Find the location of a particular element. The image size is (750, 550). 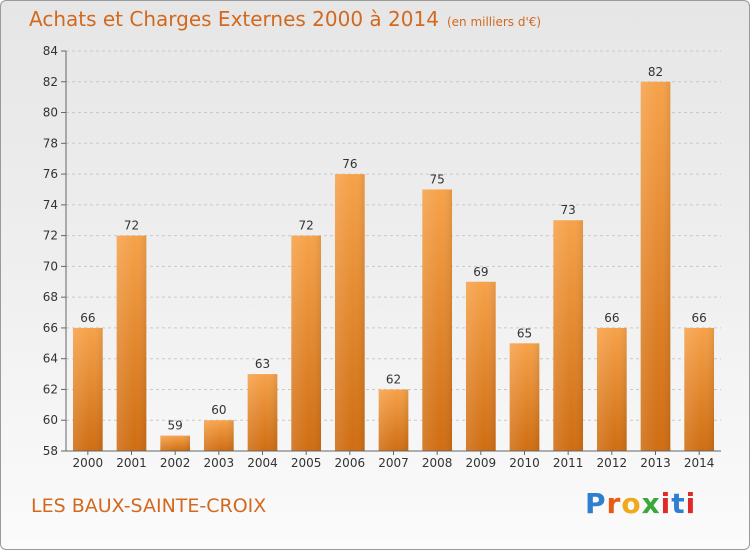

bar-value-label: 65 is located at coordinates (524, 333).